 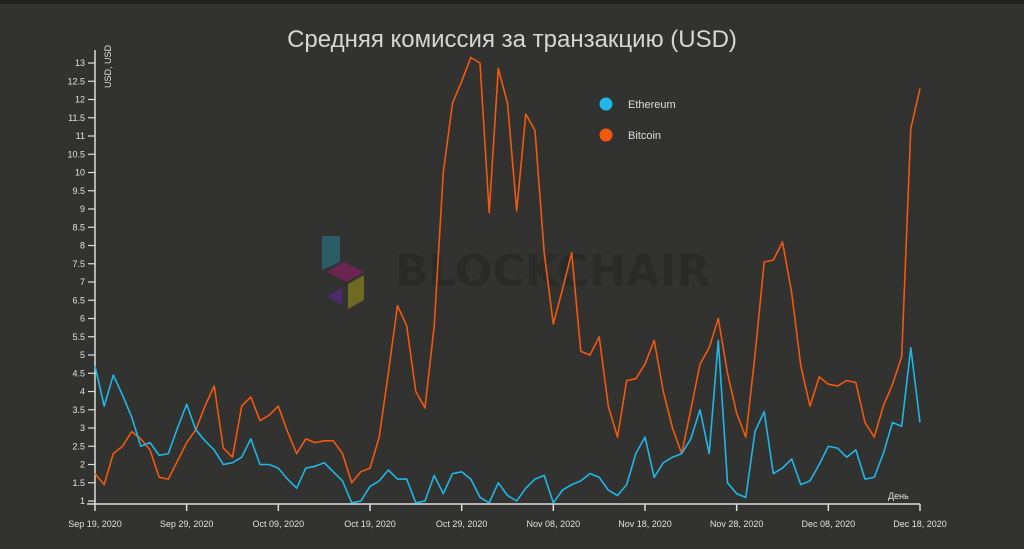 What do you see at coordinates (737, 524) in the screenshot?
I see `x-tick-label: Nov 28, 2020` at bounding box center [737, 524].